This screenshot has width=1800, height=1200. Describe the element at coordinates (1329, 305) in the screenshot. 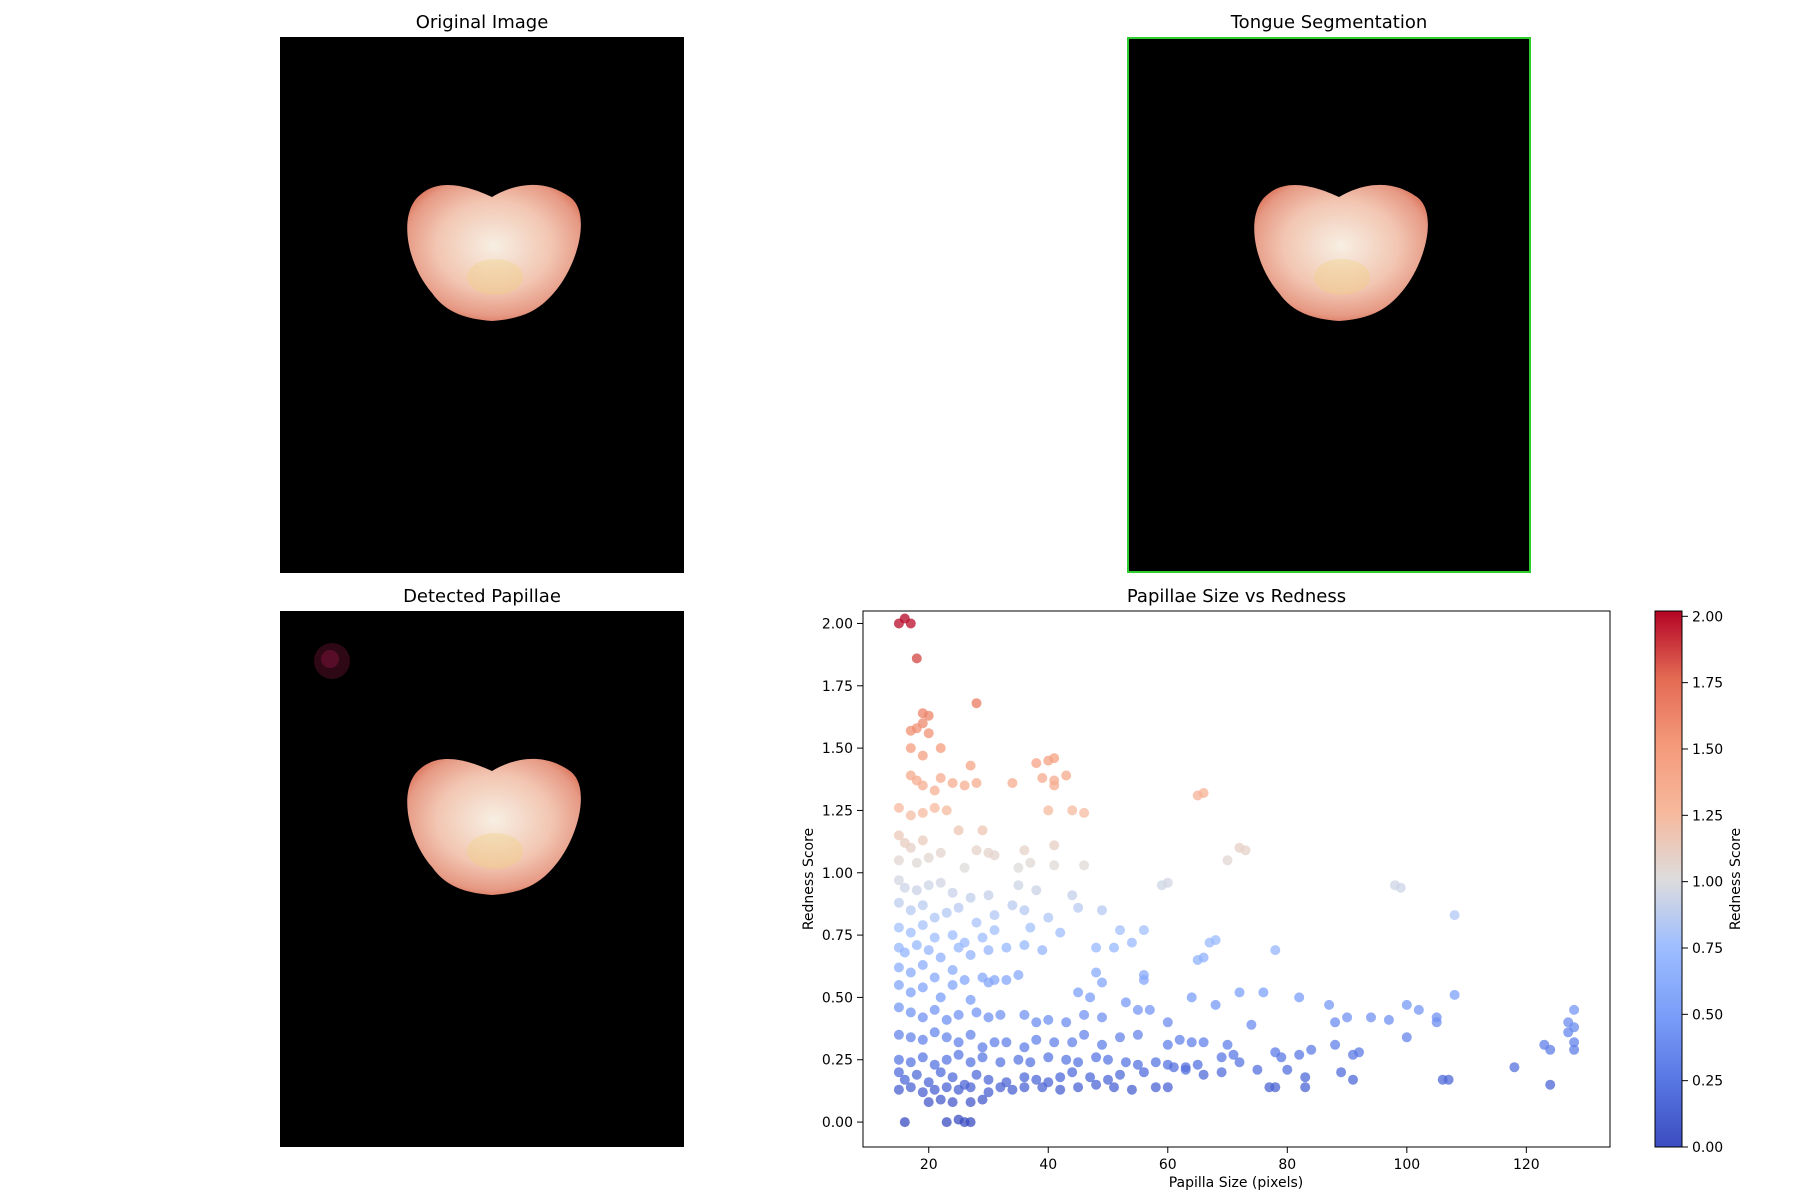

I see `segmentation-canvas` at that location.